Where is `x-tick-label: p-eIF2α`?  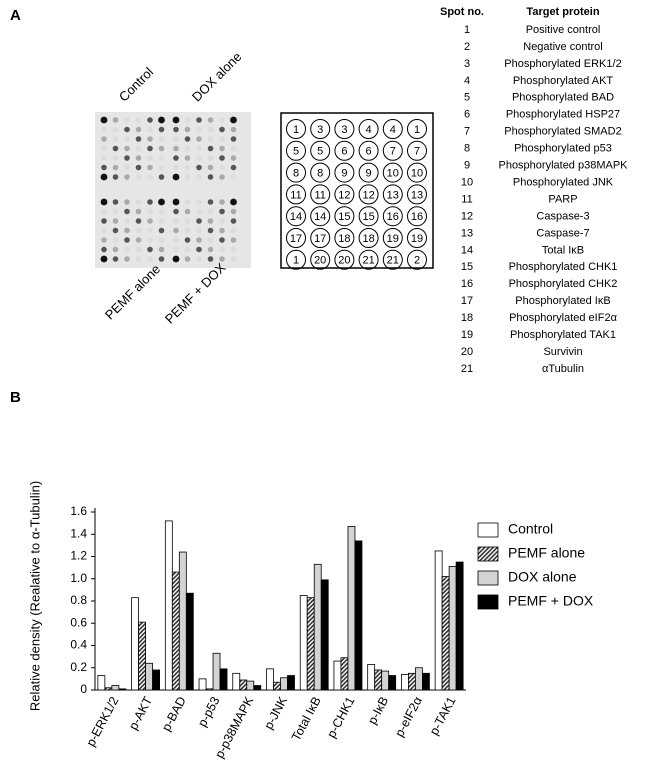
x-tick-label: p-eIF2α is located at coordinates (408, 716).